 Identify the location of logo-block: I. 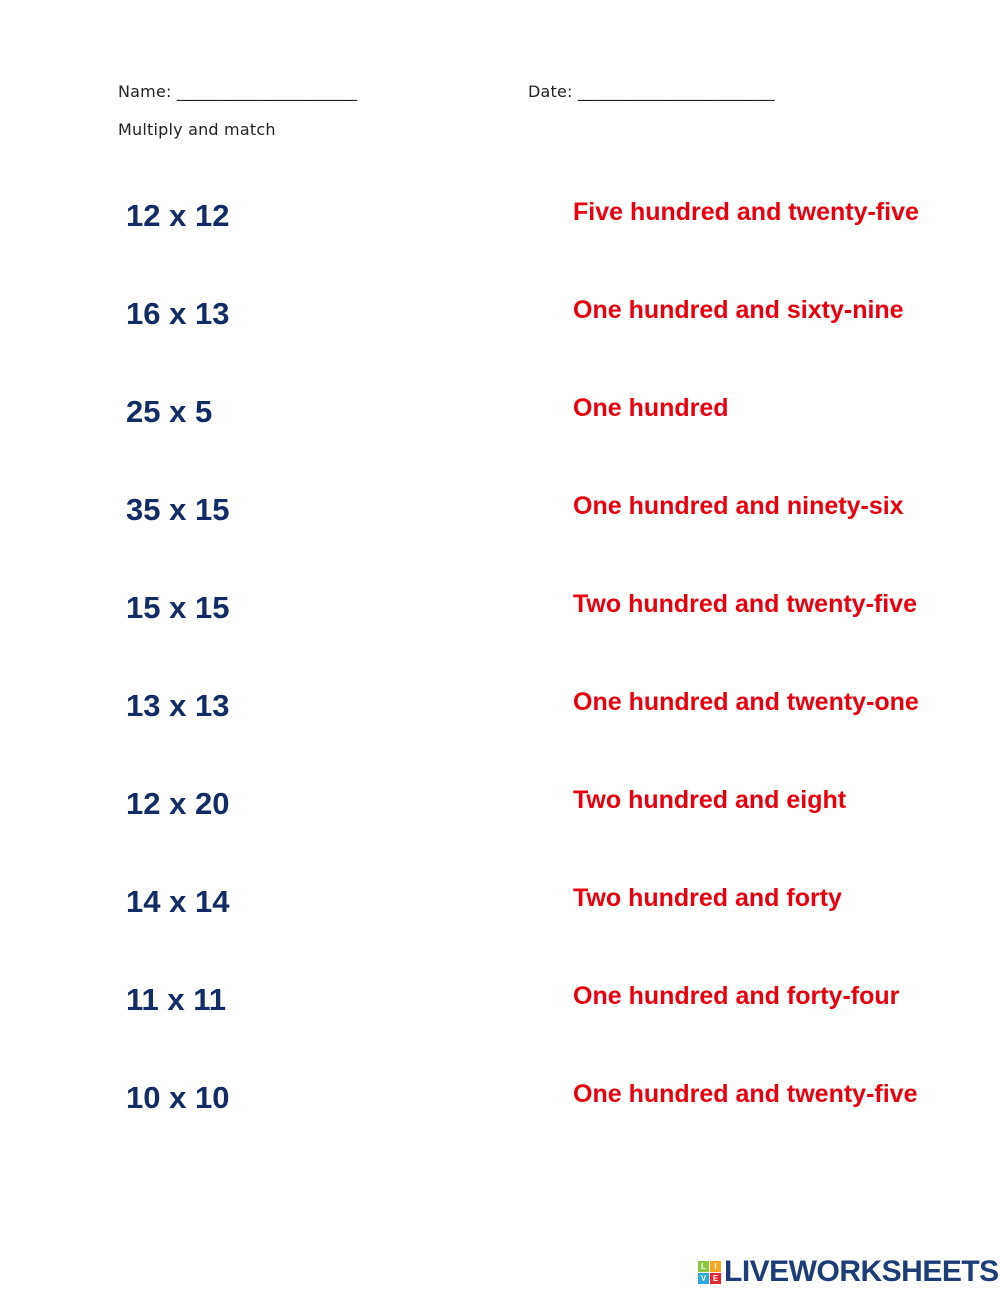
(715, 1266).